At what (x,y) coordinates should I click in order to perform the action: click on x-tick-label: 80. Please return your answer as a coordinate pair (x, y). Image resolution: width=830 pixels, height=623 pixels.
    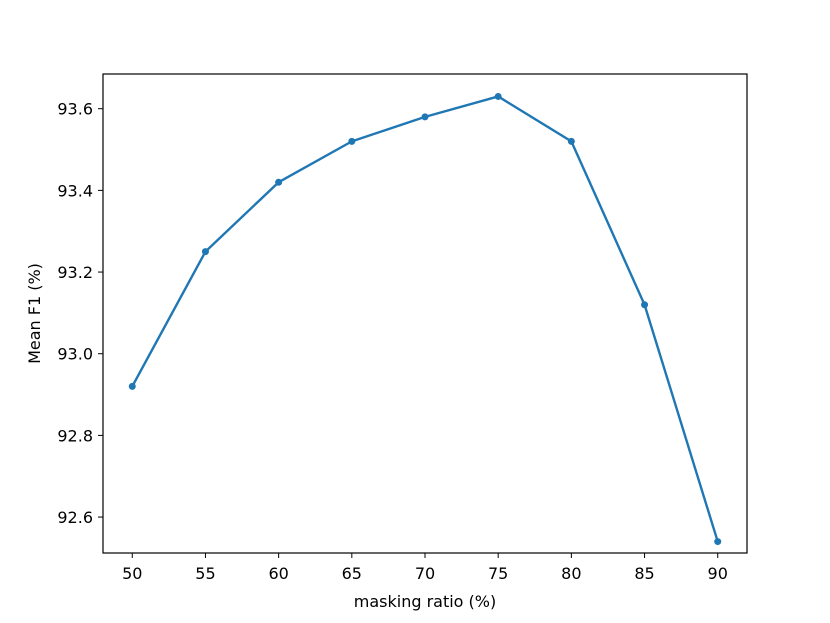
    Looking at the image, I should click on (571, 573).